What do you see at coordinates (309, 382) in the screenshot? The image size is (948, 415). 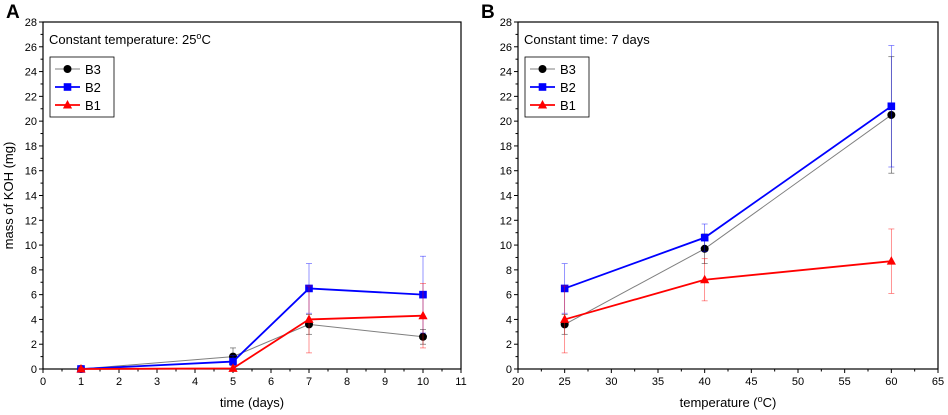 I see `x-tick-label: 7` at bounding box center [309, 382].